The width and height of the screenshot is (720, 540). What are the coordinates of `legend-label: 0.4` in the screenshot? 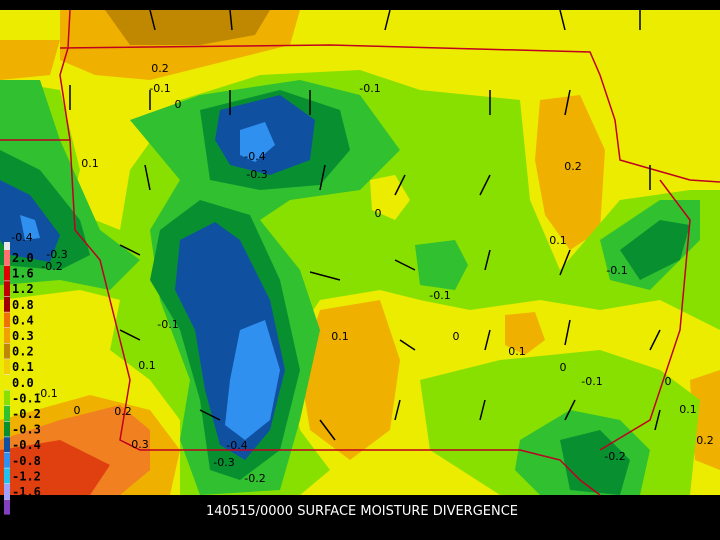 It's located at (23, 320).